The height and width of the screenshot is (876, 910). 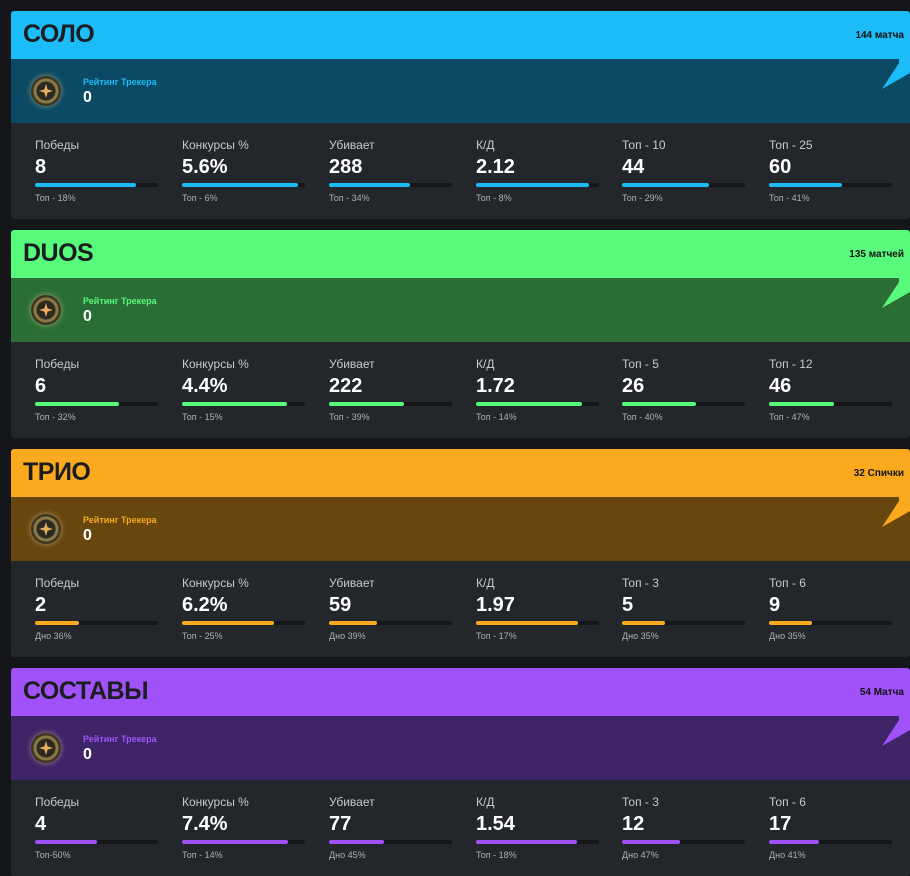 What do you see at coordinates (496, 636) in the screenshot?
I see `stat-percentile: Топ - 17%` at bounding box center [496, 636].